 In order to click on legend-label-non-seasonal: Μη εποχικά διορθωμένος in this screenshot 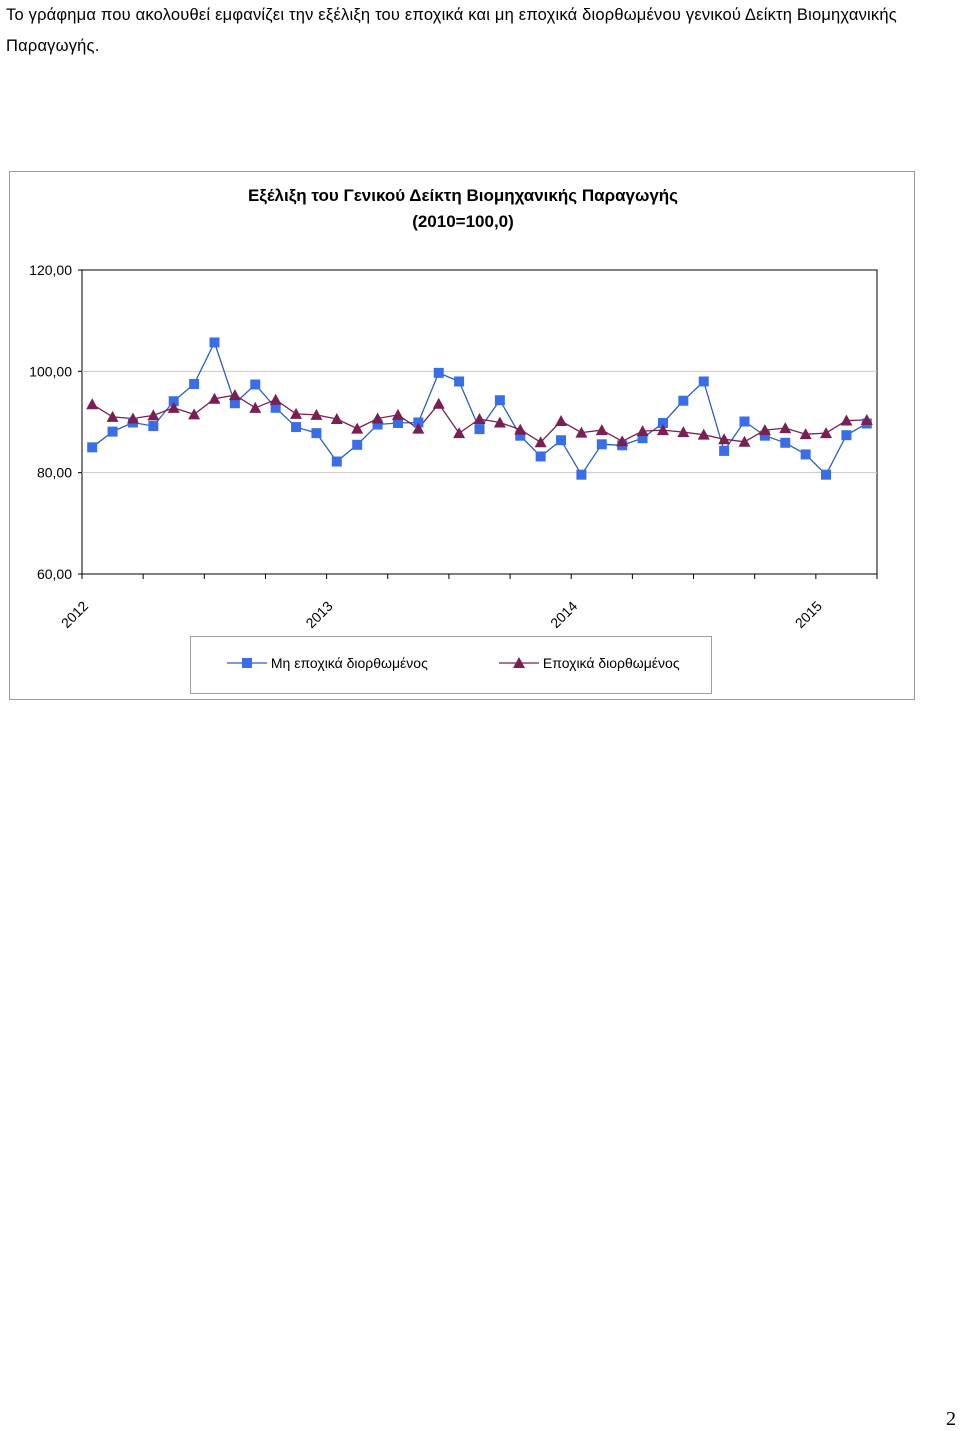, I will do `click(349, 663)`.